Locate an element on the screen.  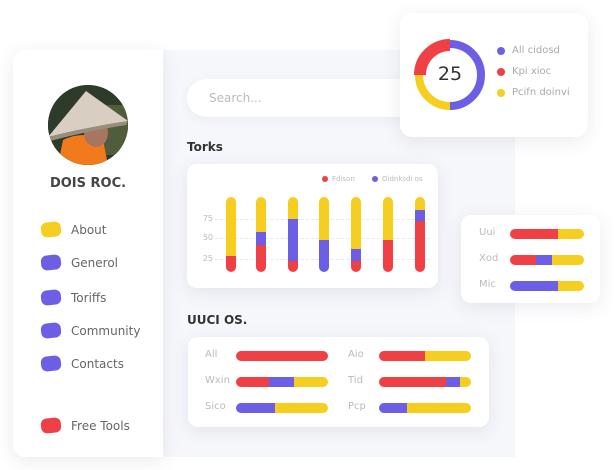
row-label: Aio is located at coordinates (356, 354).